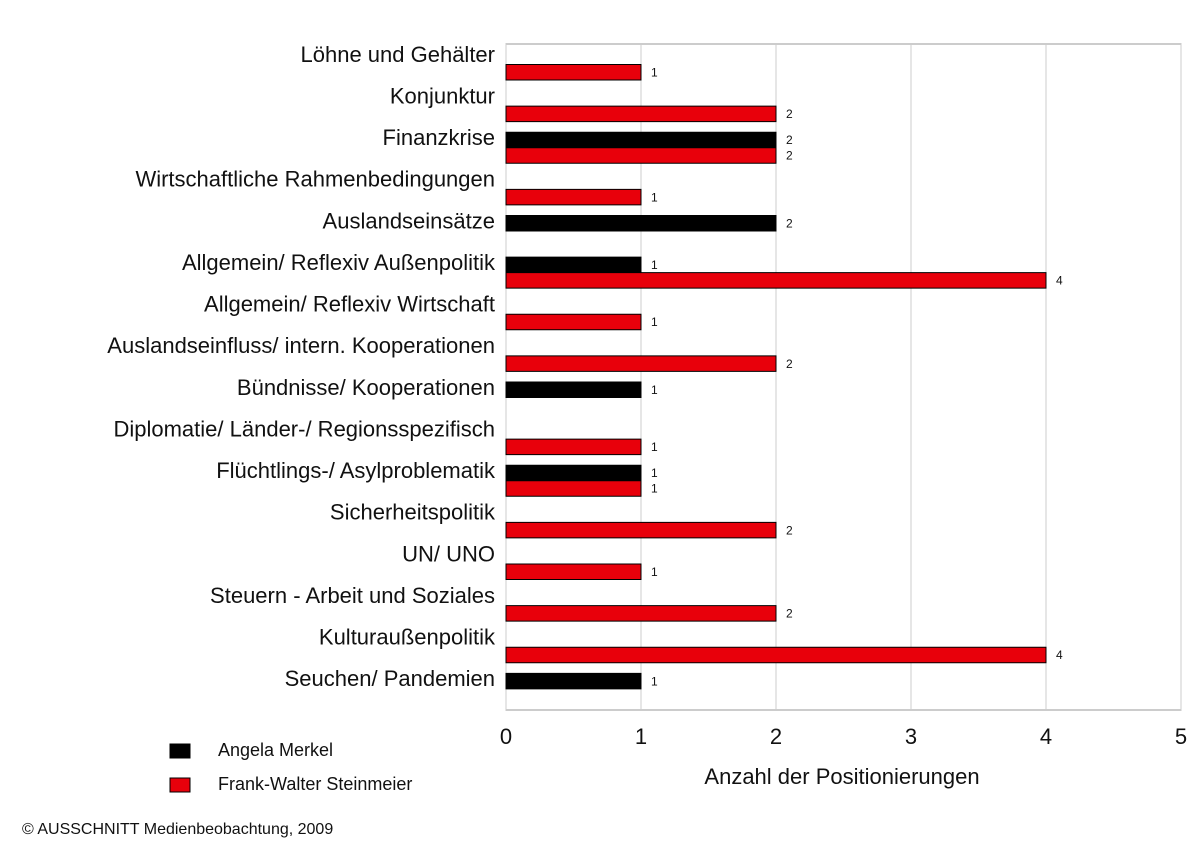  I want to click on category-label: Sicherheitspolitik, so click(413, 512).